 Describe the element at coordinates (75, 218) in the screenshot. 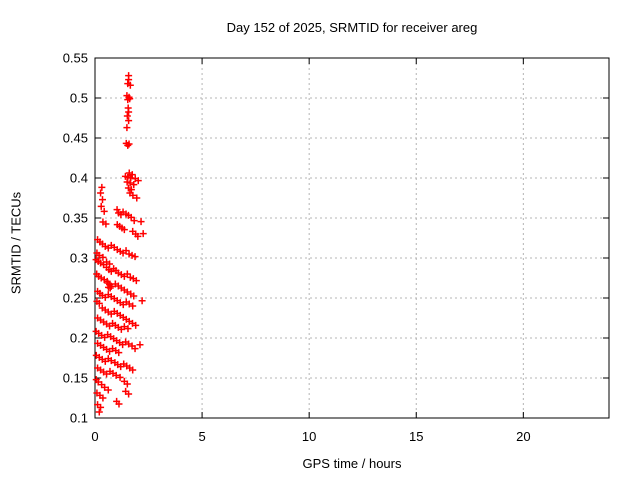

I see `y-tick-label: 0.35` at that location.